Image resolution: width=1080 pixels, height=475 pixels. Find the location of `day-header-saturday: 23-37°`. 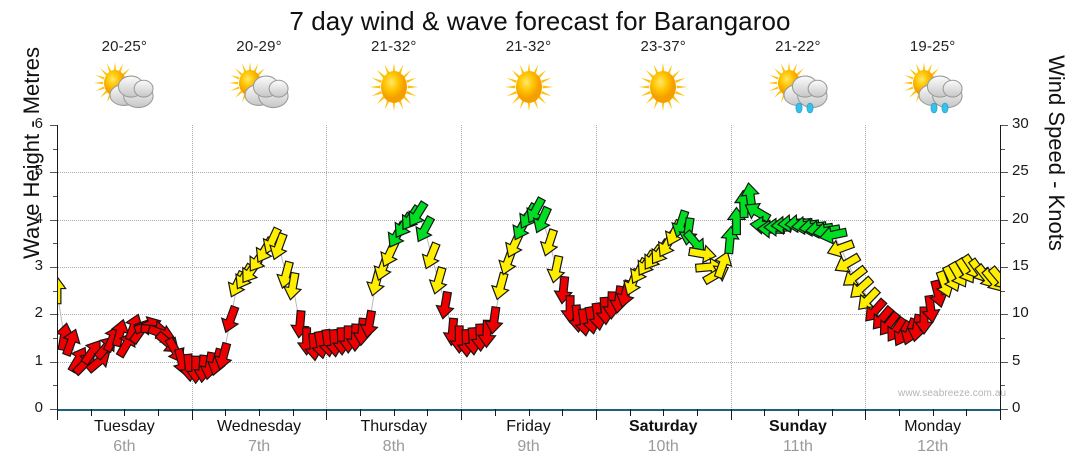

day-header-saturday: 23-37° is located at coordinates (663, 78).